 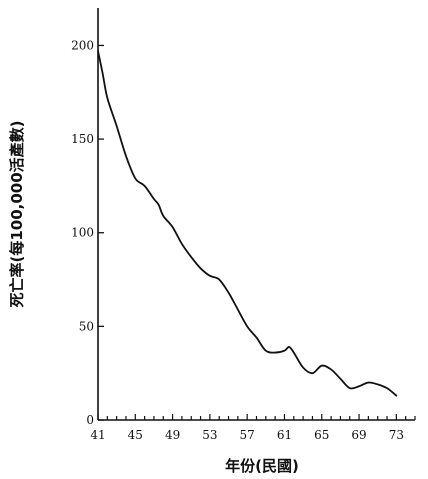 I want to click on x-axis-label: 年份(民國), so click(x=262, y=466).